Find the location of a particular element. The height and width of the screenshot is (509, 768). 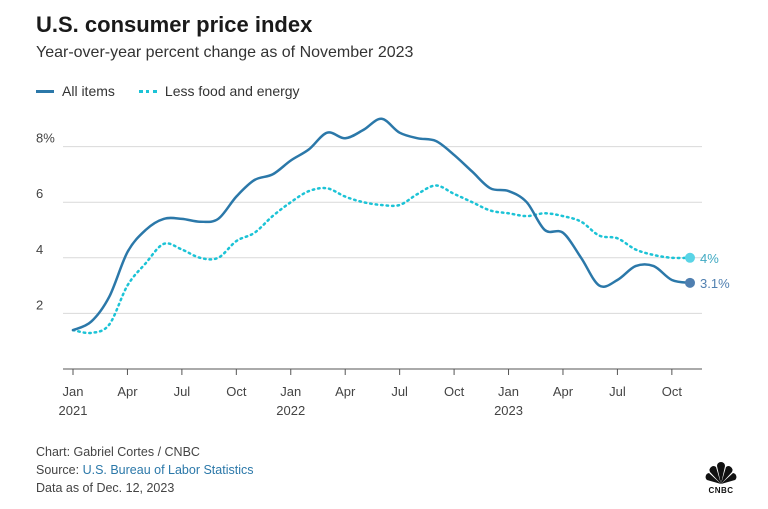

cnbc-logo: CNBC is located at coordinates (721, 480).